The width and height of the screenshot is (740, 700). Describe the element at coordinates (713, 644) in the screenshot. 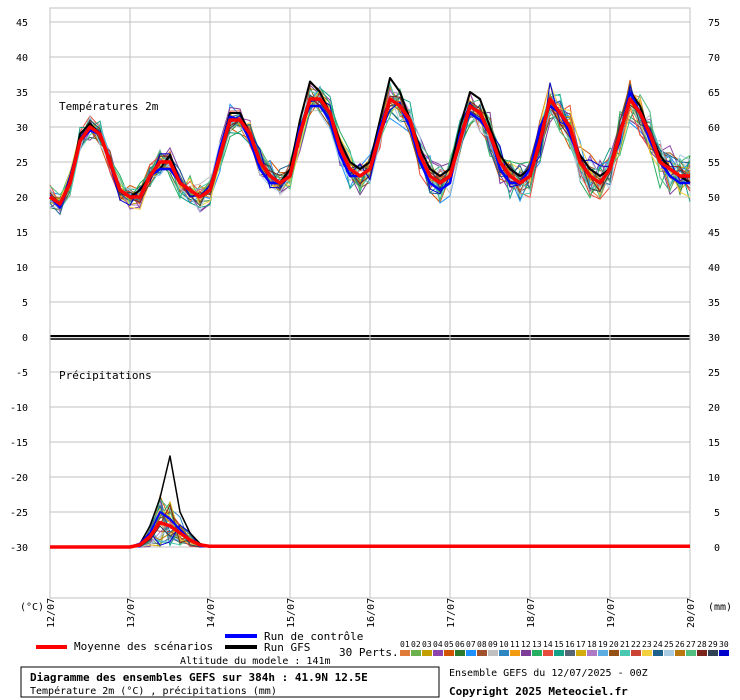

I see `perturbation-number: 29` at that location.